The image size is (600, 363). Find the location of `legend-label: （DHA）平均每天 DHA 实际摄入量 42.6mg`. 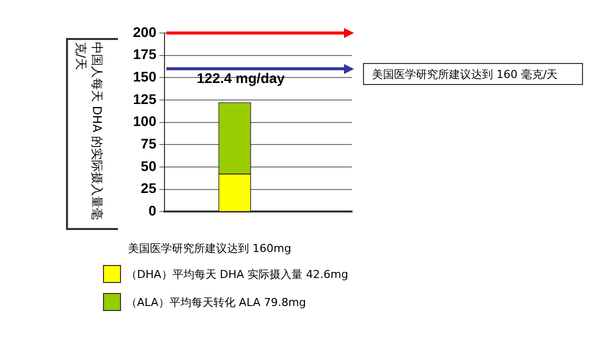

legend-label: （DHA）平均每天 DHA 实际摄入量 42.6mg is located at coordinates (237, 274).